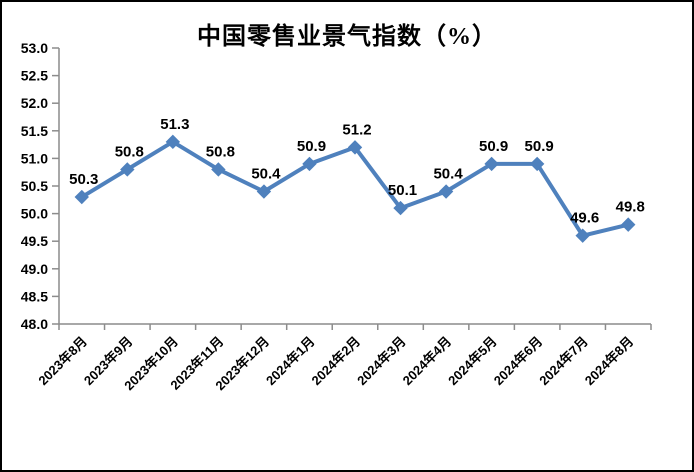  Describe the element at coordinates (34, 296) in the screenshot. I see `y-tick-label: 48.5` at that location.